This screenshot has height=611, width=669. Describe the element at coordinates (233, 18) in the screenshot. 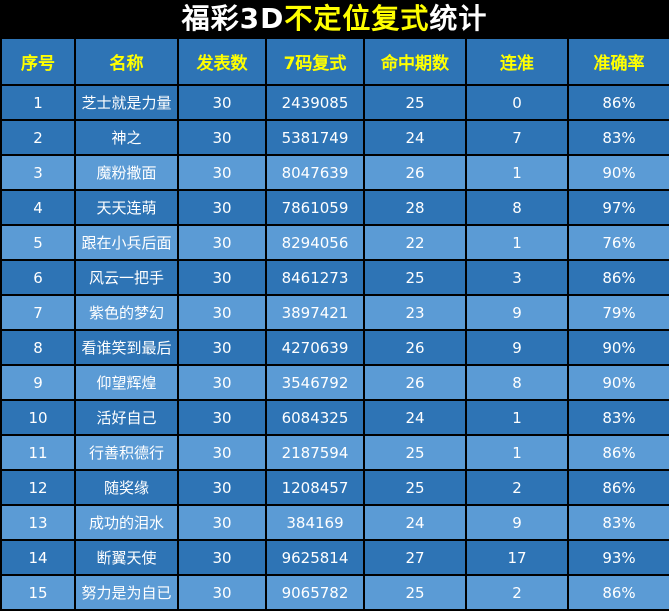

I see `title-prefix: 福彩3D` at that location.